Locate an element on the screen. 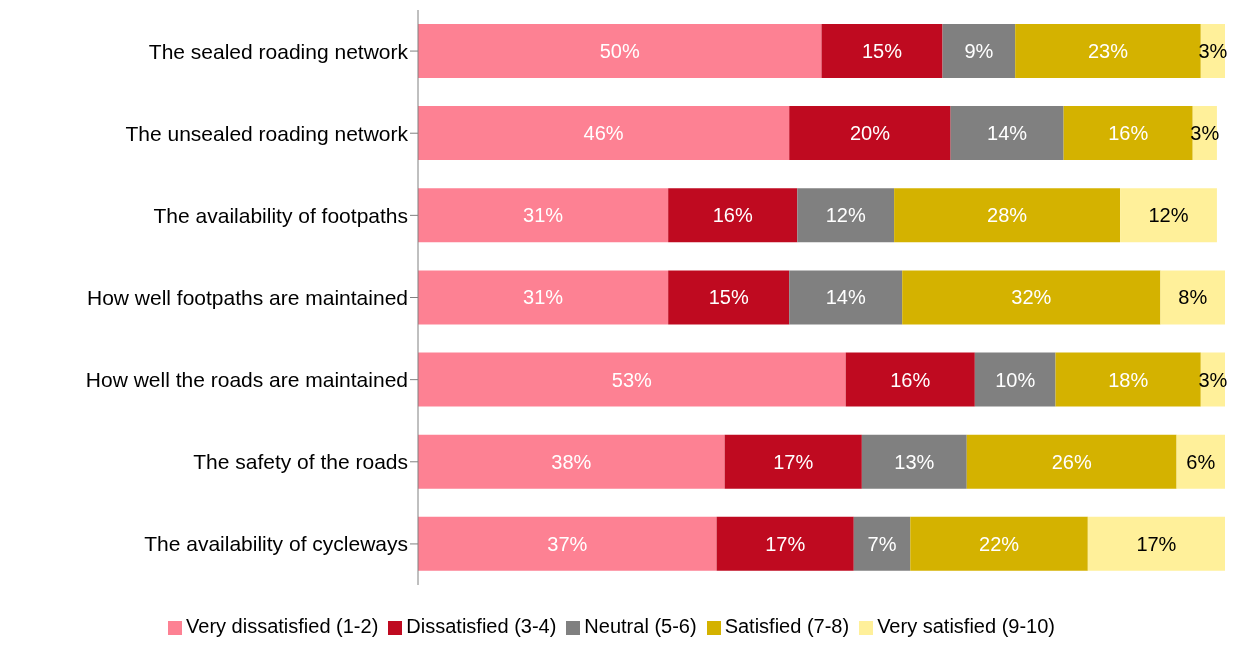 This screenshot has width=1239, height=655. data-label: 32% is located at coordinates (1031, 297).